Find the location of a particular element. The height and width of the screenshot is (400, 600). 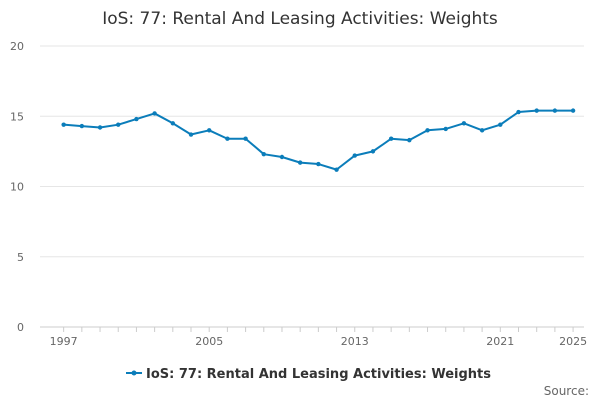

y-tick-label: 5 is located at coordinates (20, 257).